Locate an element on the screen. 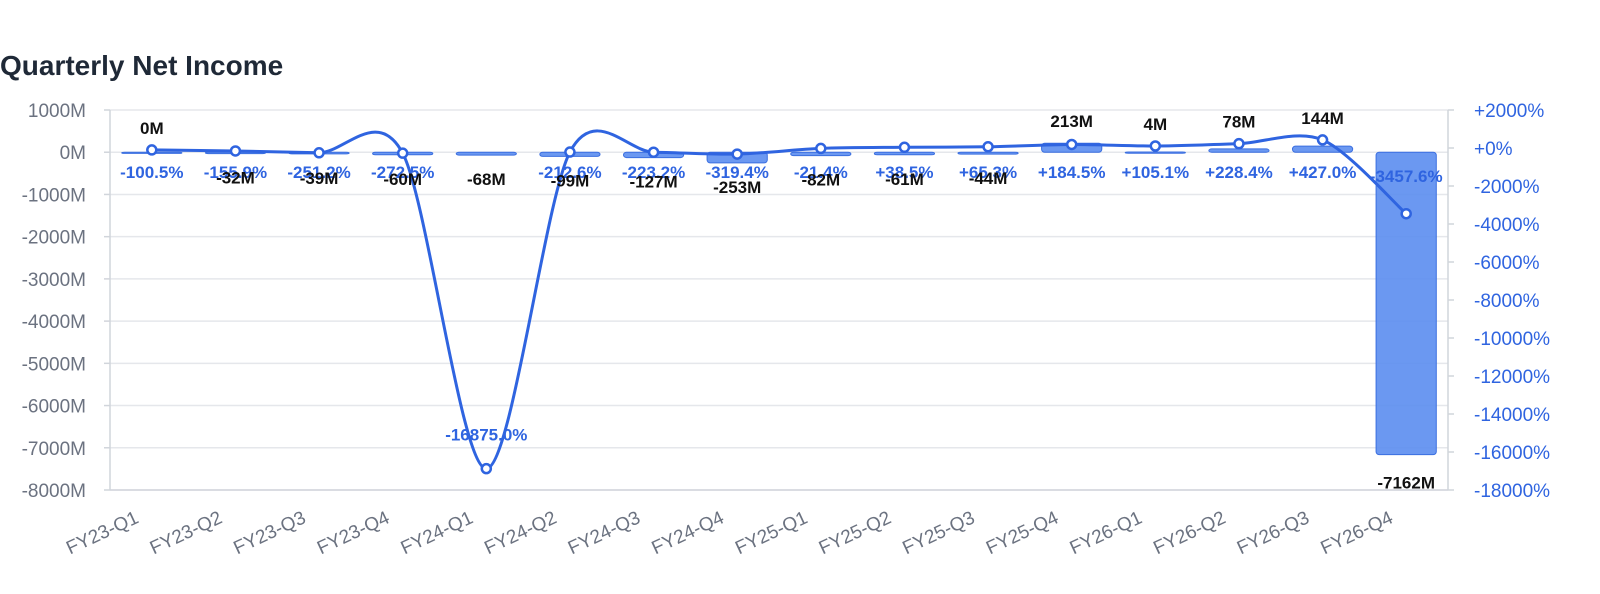  bar-value-label: 78M is located at coordinates (1238, 122).